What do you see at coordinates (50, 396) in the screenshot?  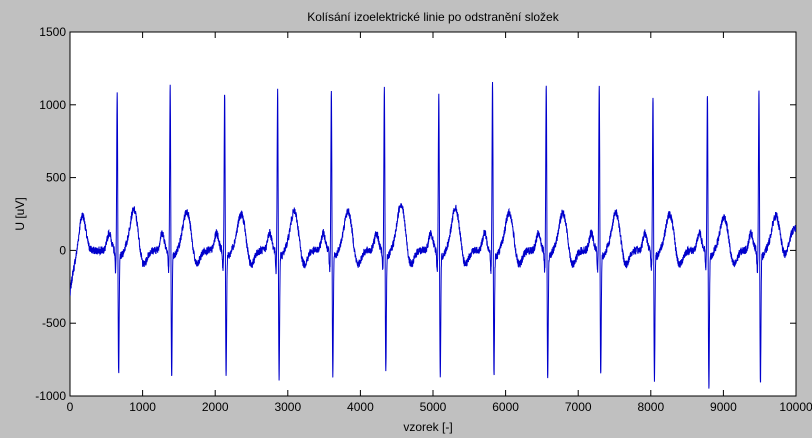 I see `y-tick-label: -1000` at bounding box center [50, 396].